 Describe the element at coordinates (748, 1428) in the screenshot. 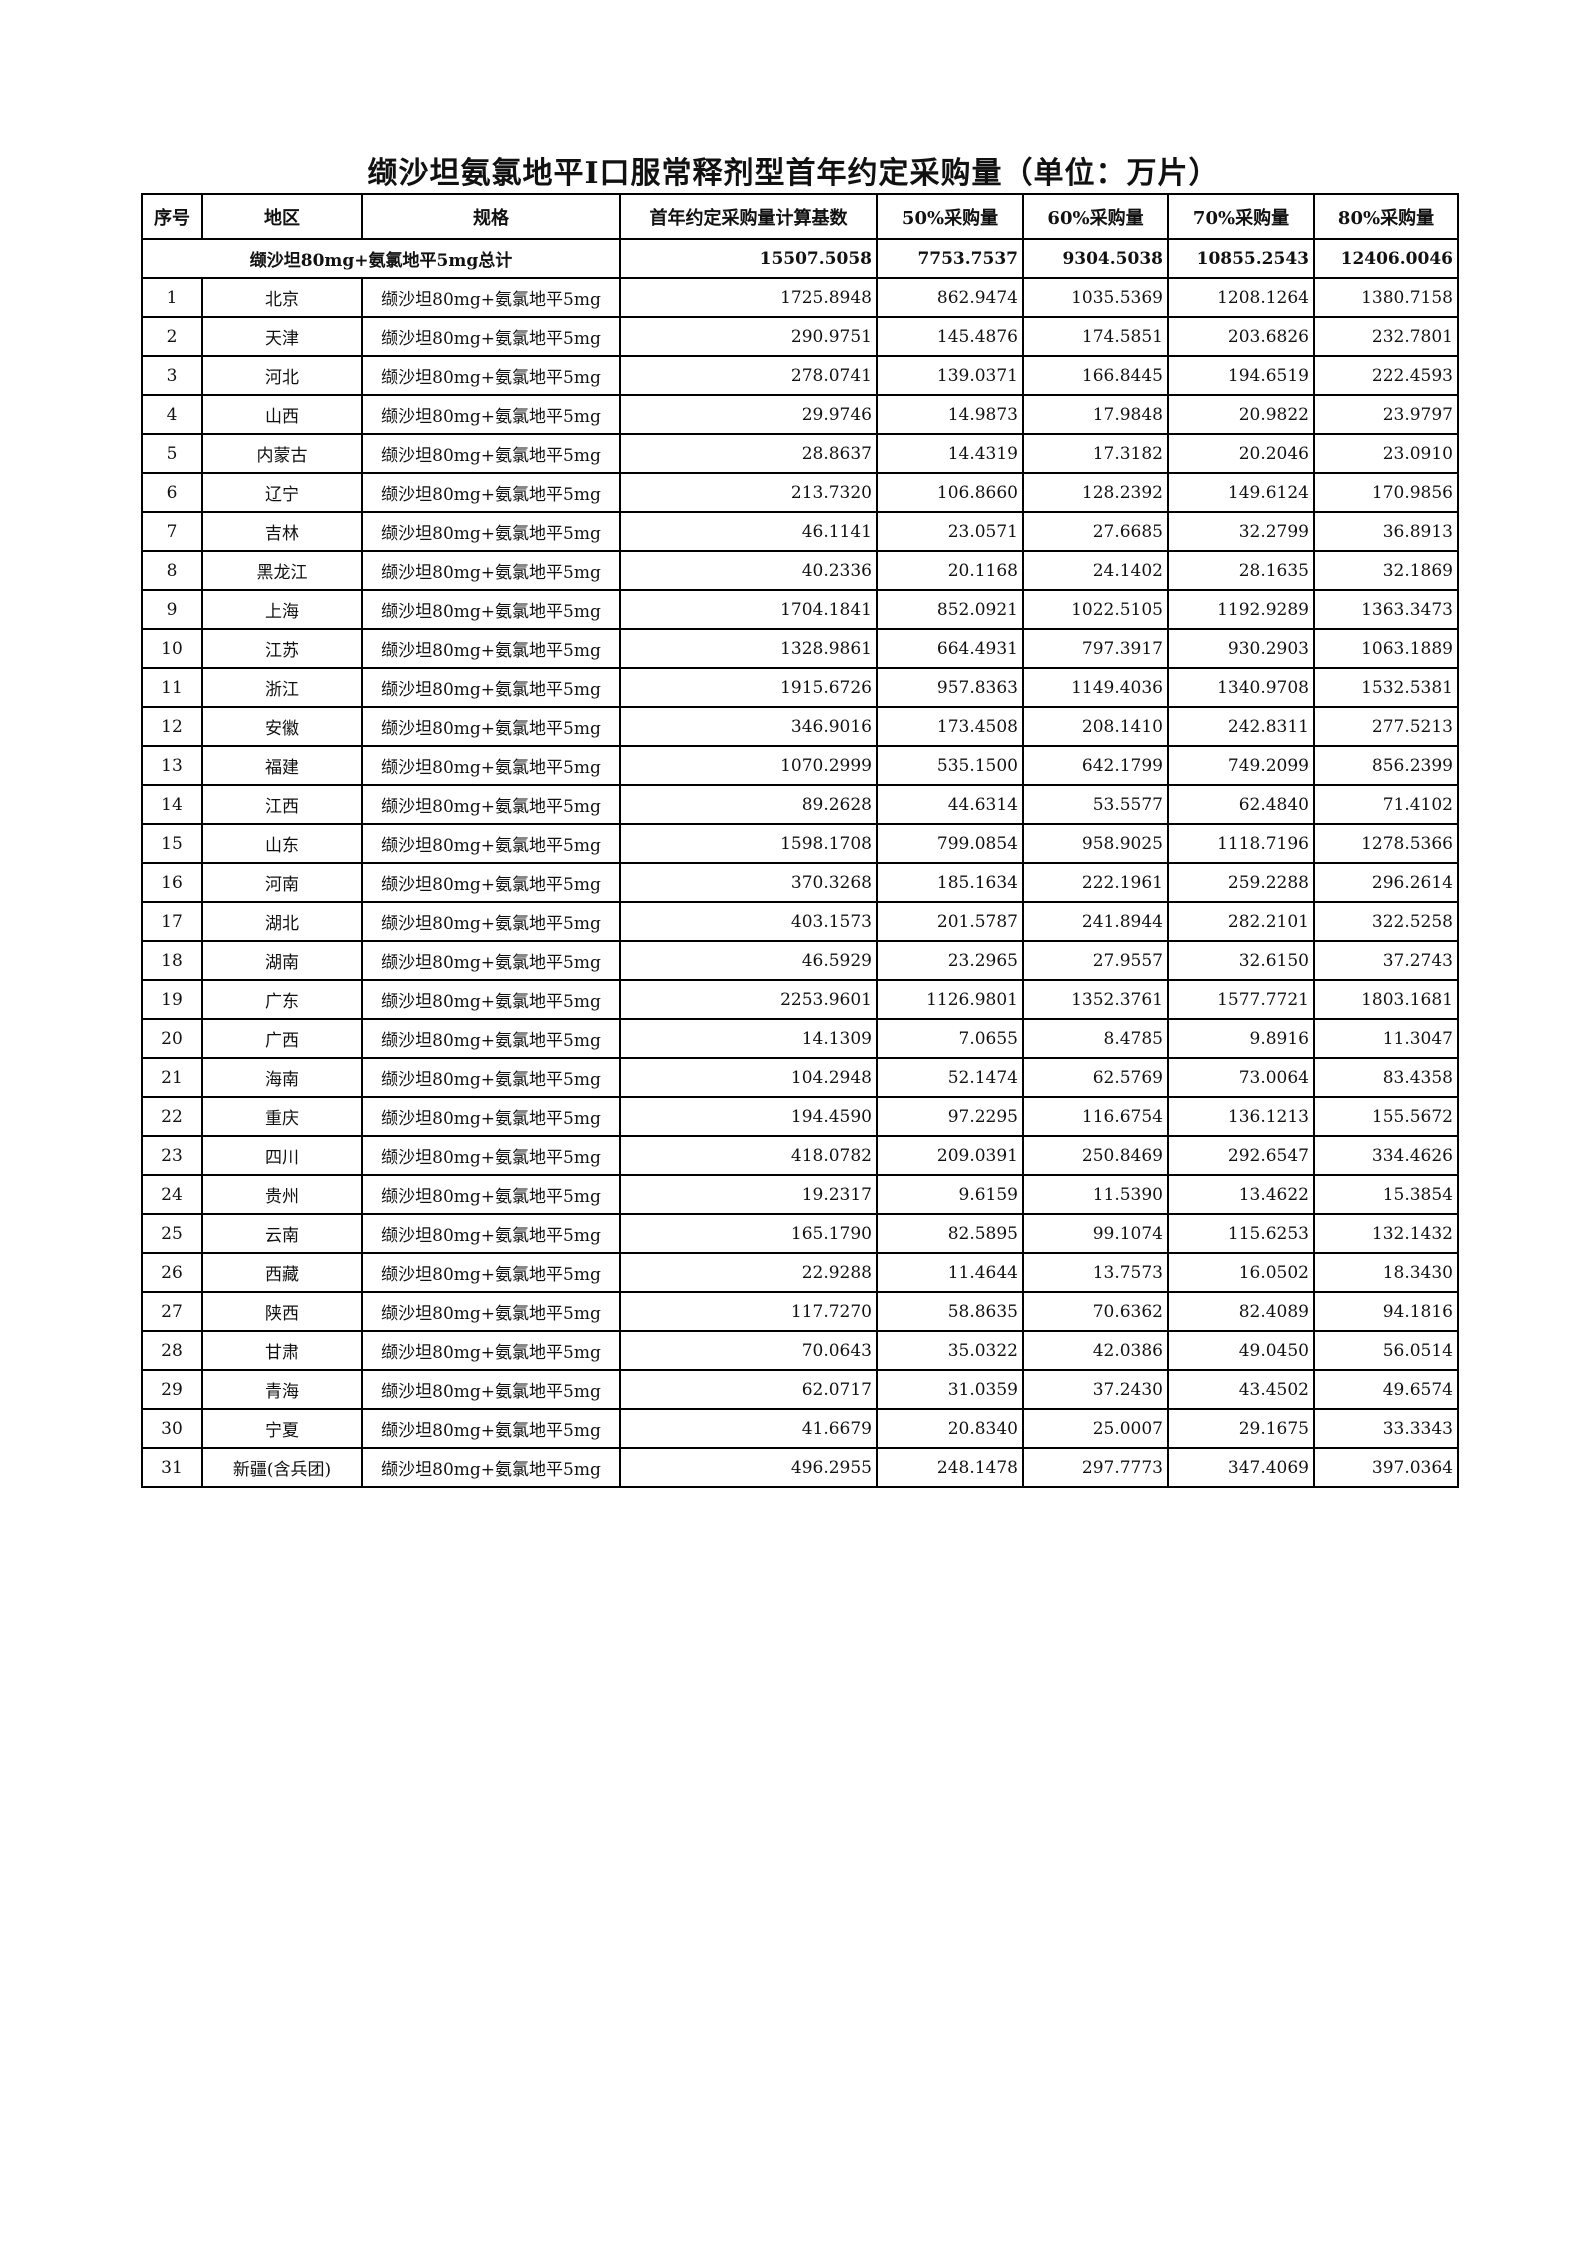

I see `cell-base: 41.6679` at that location.